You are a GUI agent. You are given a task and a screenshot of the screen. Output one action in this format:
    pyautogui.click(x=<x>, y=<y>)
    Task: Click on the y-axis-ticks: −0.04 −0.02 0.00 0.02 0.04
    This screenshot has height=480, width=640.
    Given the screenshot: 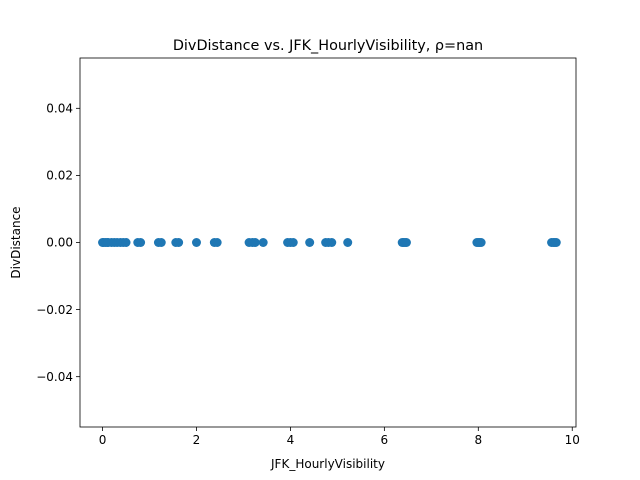 What is the action you would take?
    pyautogui.click(x=58, y=243)
    